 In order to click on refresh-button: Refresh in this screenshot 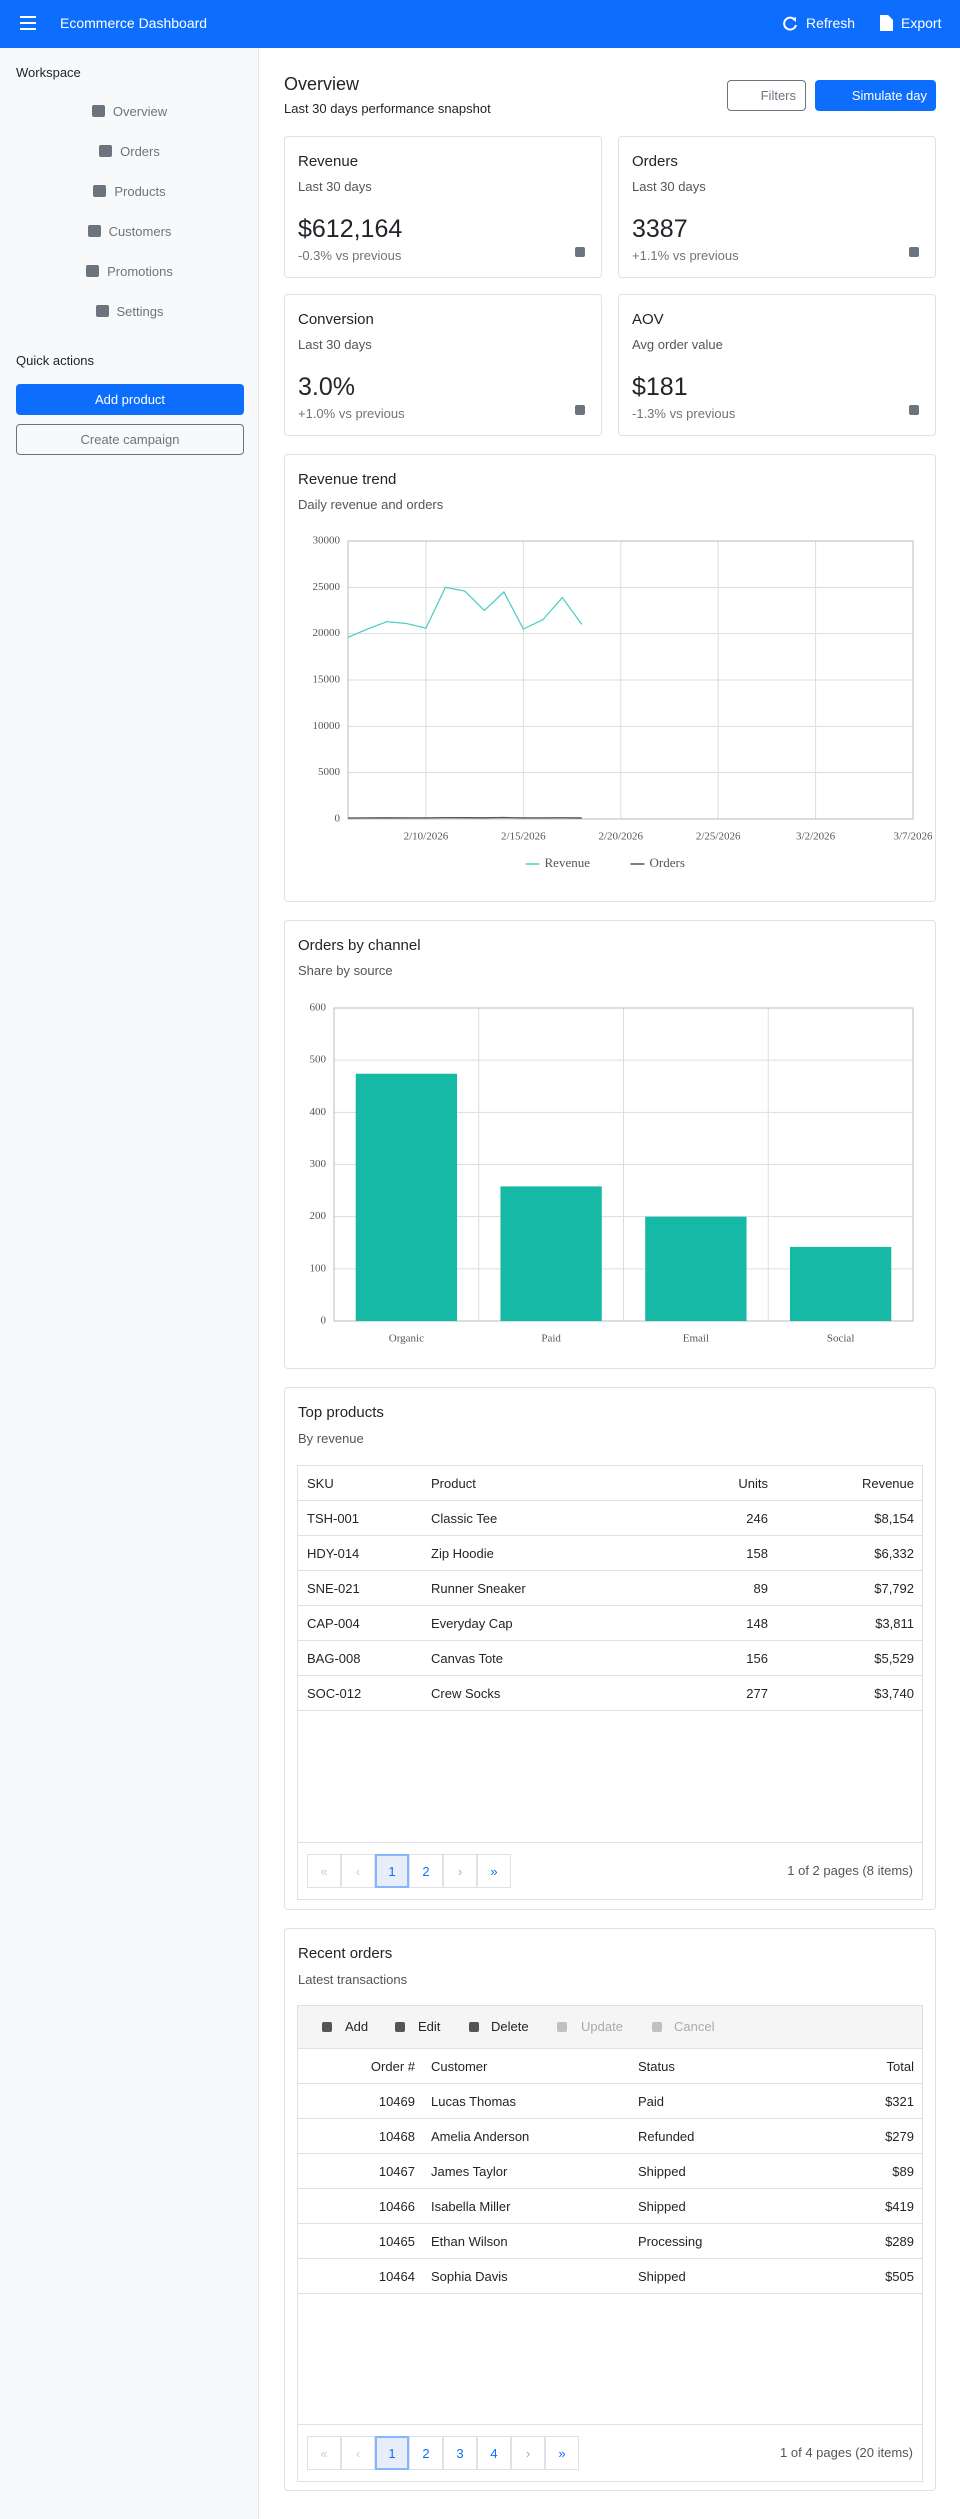, I will do `click(831, 23)`.